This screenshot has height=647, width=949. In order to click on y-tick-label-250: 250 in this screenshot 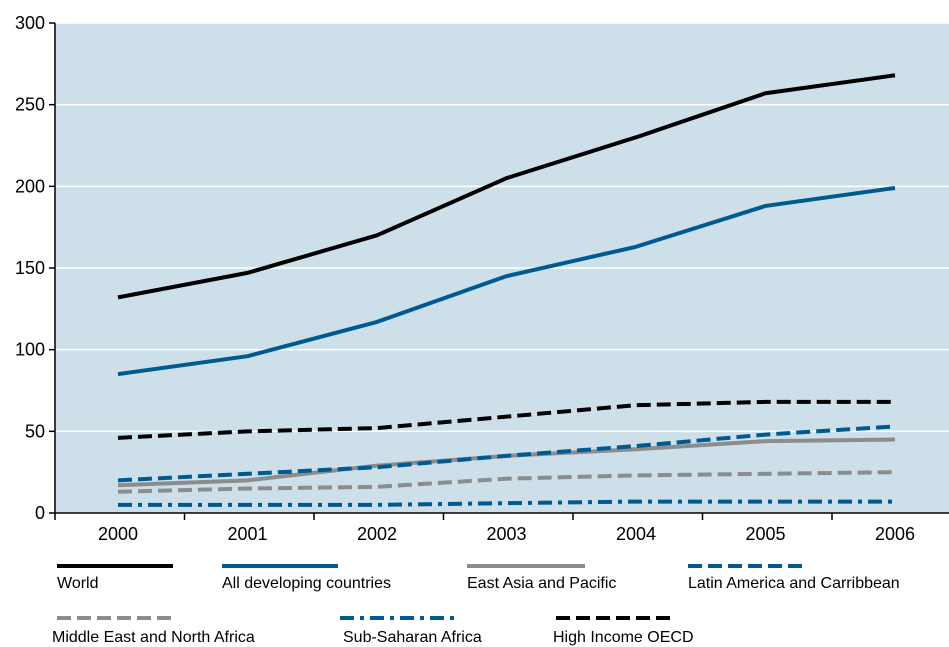, I will do `click(30, 105)`.